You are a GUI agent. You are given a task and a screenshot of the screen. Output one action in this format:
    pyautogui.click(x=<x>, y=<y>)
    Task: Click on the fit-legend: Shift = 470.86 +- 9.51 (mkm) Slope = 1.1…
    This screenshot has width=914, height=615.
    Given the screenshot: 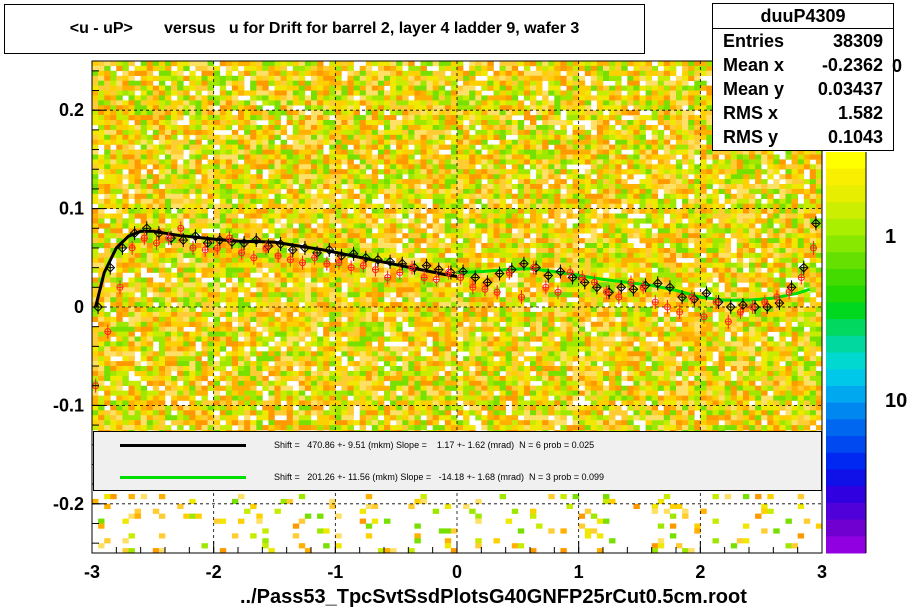 What is the action you would take?
    pyautogui.click(x=457, y=461)
    